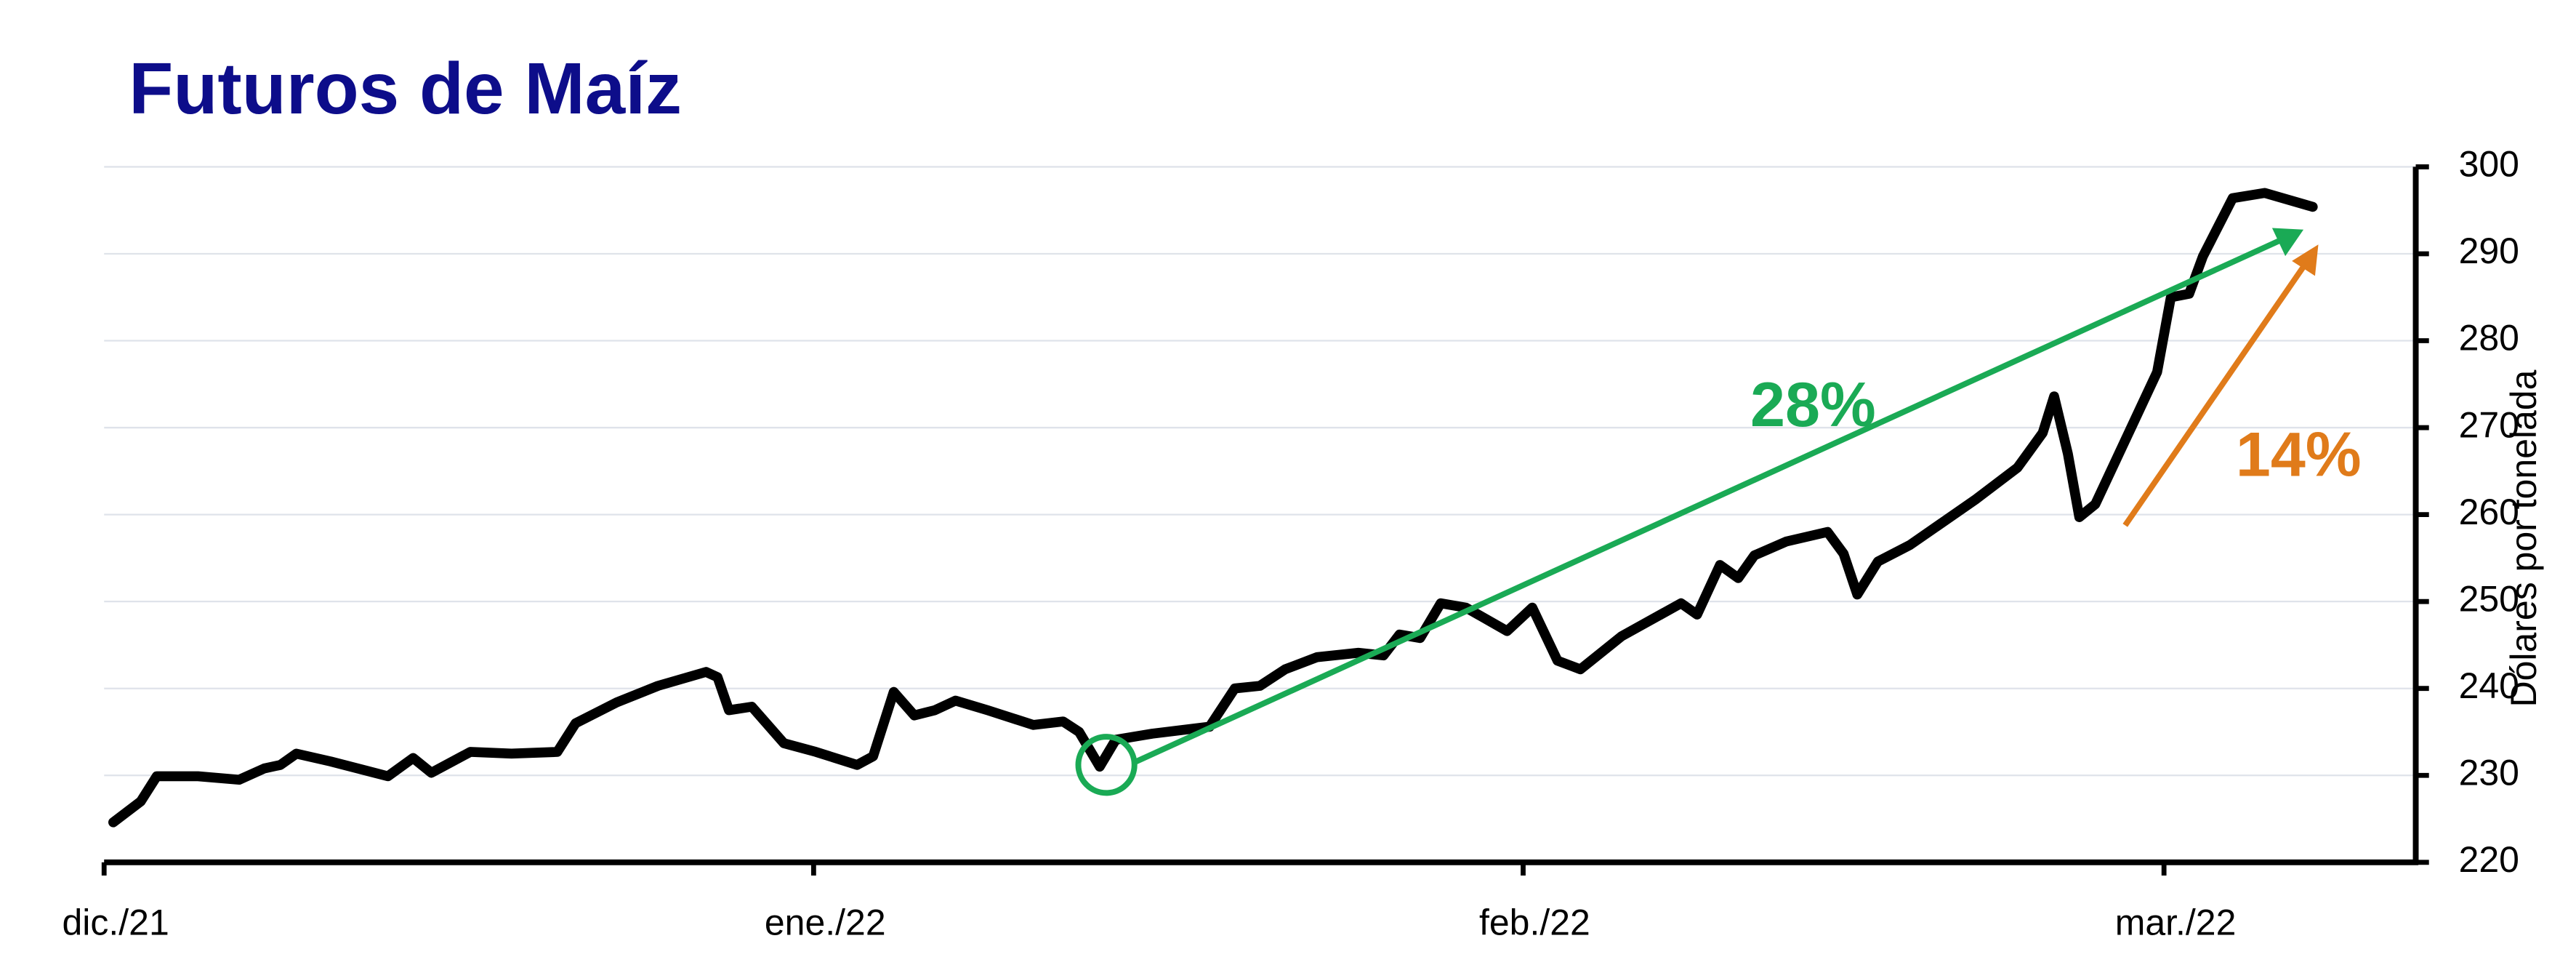 The height and width of the screenshot is (973, 2576). Describe the element at coordinates (2489, 859) in the screenshot. I see `y-tick-label: 220` at that location.